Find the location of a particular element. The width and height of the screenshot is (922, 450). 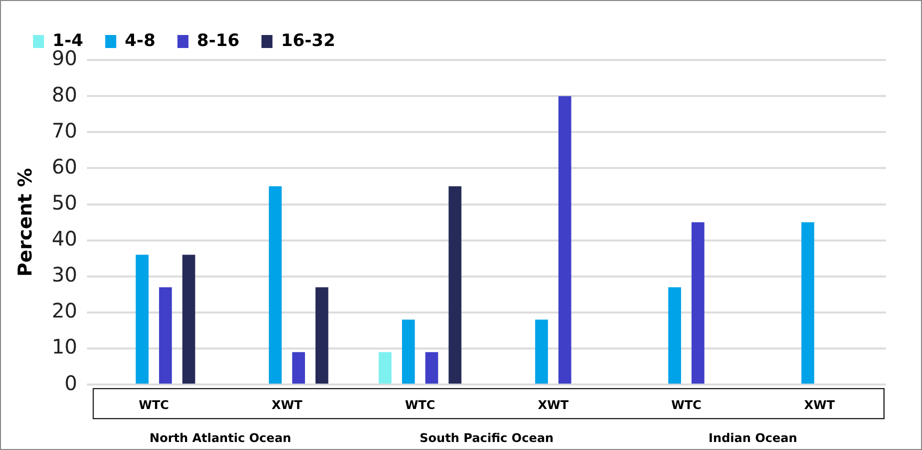

y-axis-title: Percent % is located at coordinates (25, 222).